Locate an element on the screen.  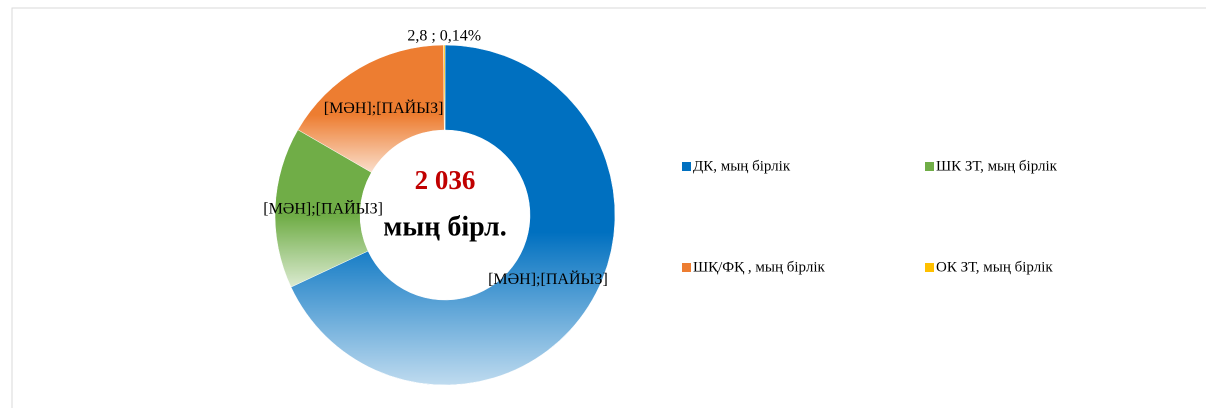
legend-label: ОК ЗТ, мың бірлік is located at coordinates (994, 267).